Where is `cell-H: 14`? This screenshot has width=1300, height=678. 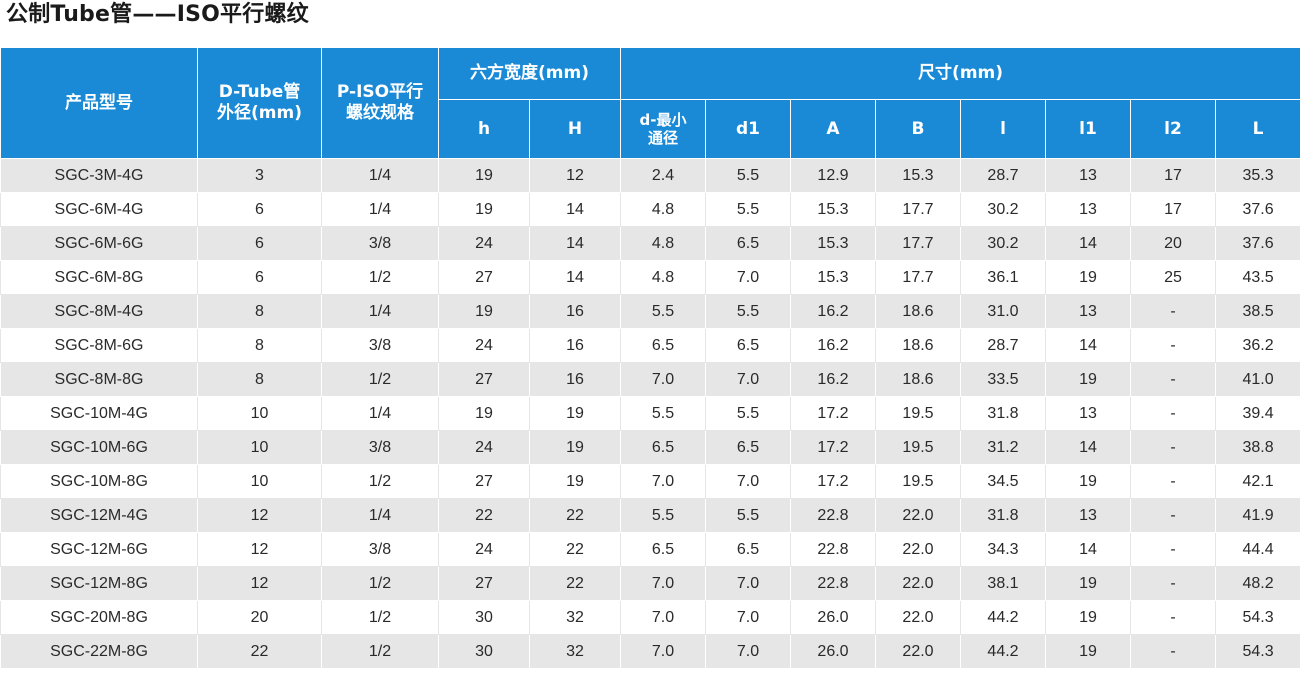
cell-H: 14 is located at coordinates (575, 243).